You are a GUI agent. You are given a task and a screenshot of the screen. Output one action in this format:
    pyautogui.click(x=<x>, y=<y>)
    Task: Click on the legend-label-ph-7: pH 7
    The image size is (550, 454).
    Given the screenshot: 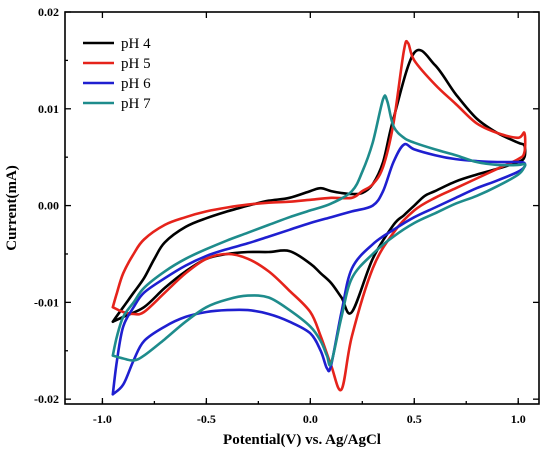 What is the action you would take?
    pyautogui.click(x=136, y=104)
    